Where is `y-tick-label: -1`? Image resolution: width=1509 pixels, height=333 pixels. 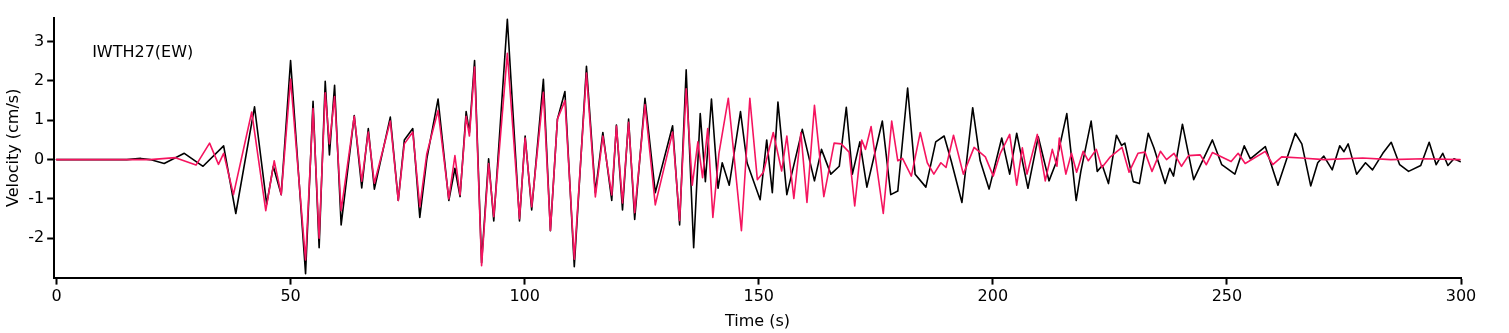 y-tick-label: -1 is located at coordinates (36, 198).